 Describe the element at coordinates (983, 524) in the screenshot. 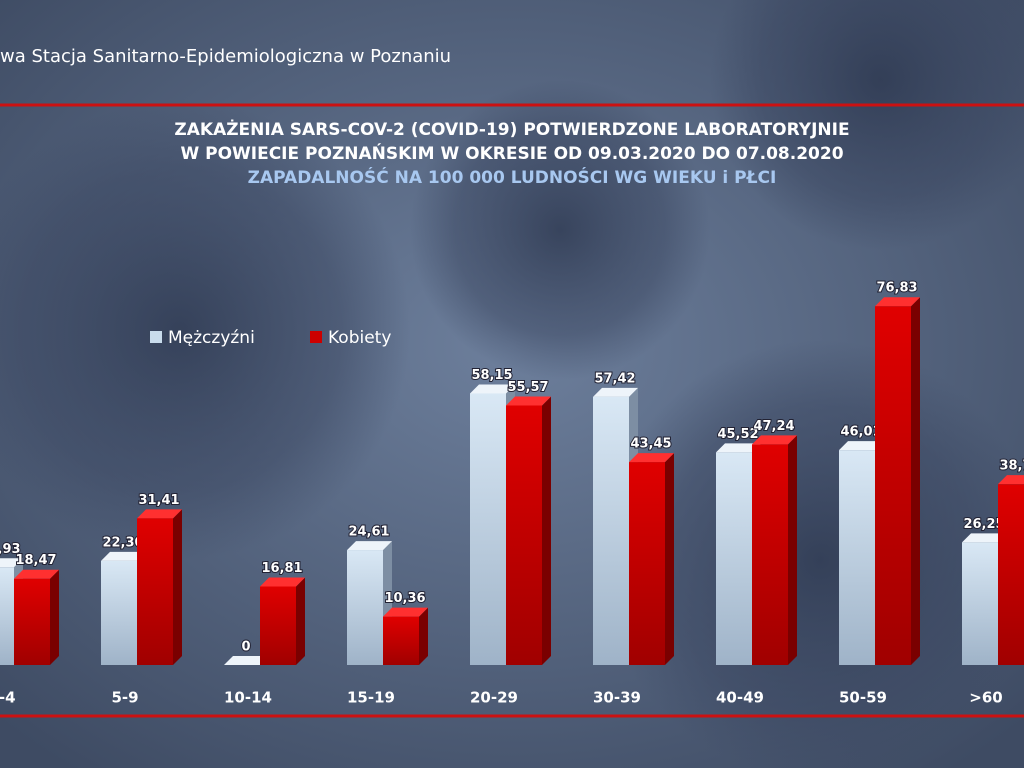

I see `value-label: 26,25` at that location.